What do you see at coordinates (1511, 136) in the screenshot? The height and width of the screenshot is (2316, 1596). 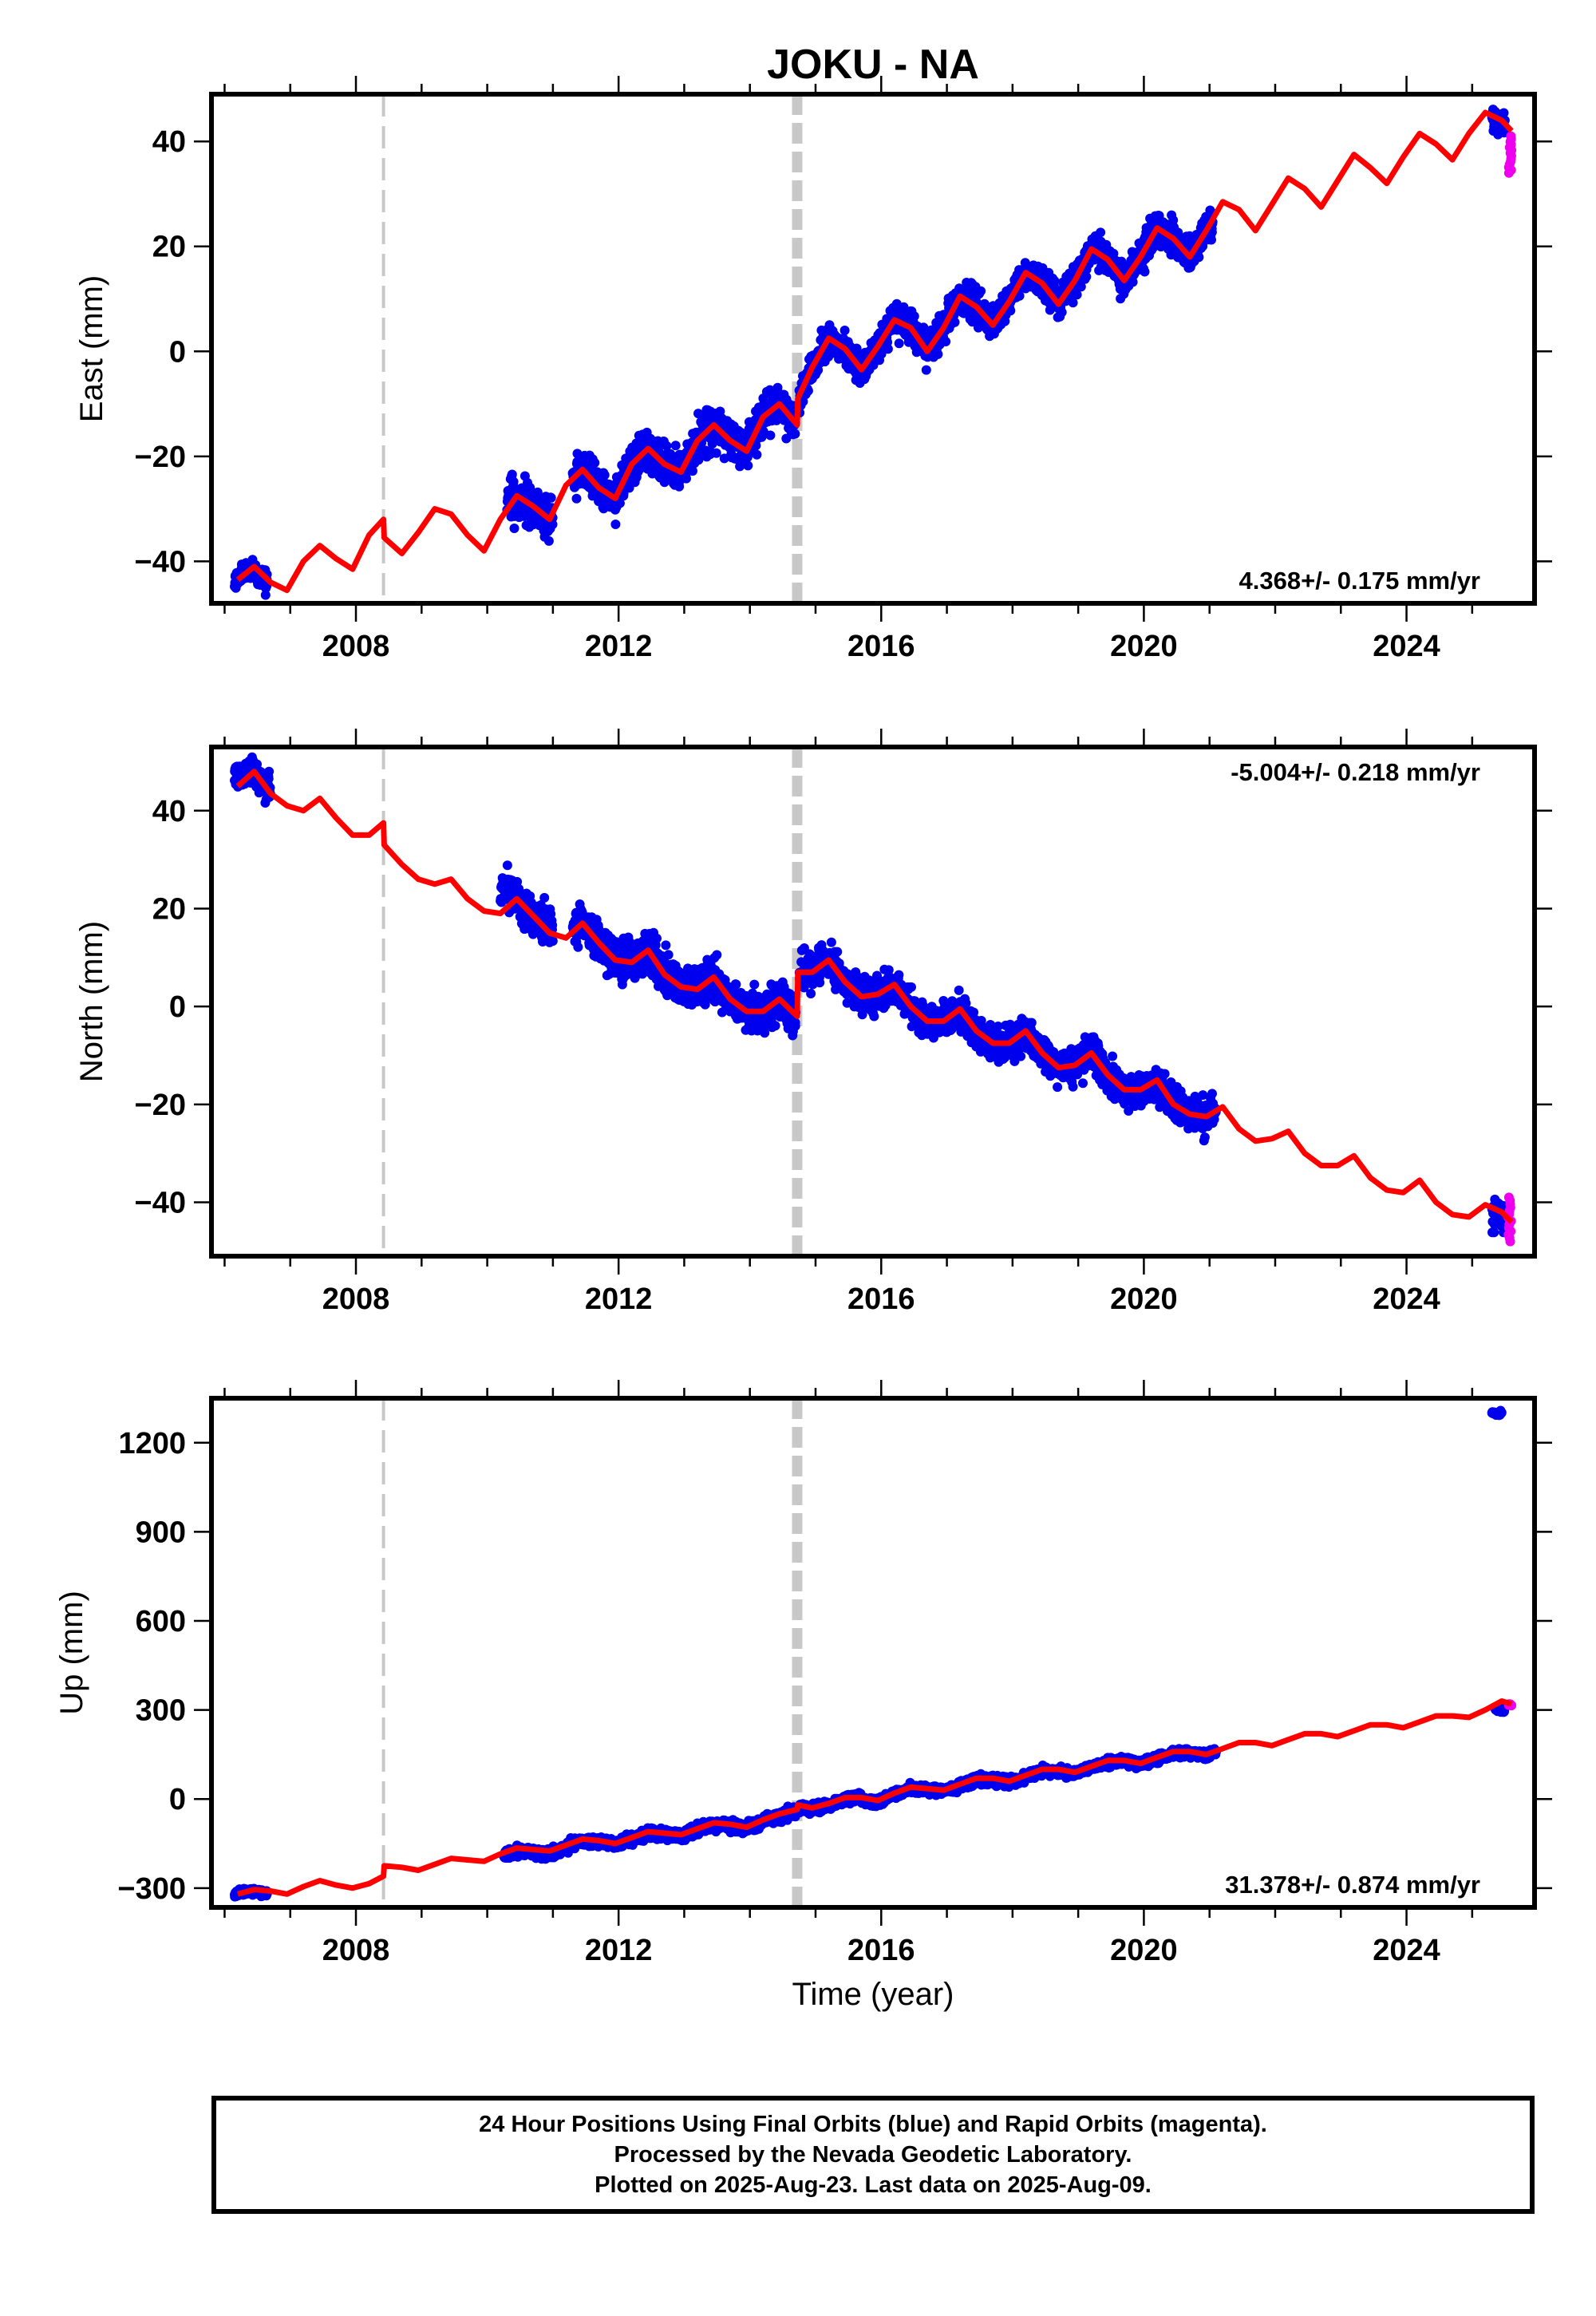 I see `rapid-orbit-point` at bounding box center [1511, 136].